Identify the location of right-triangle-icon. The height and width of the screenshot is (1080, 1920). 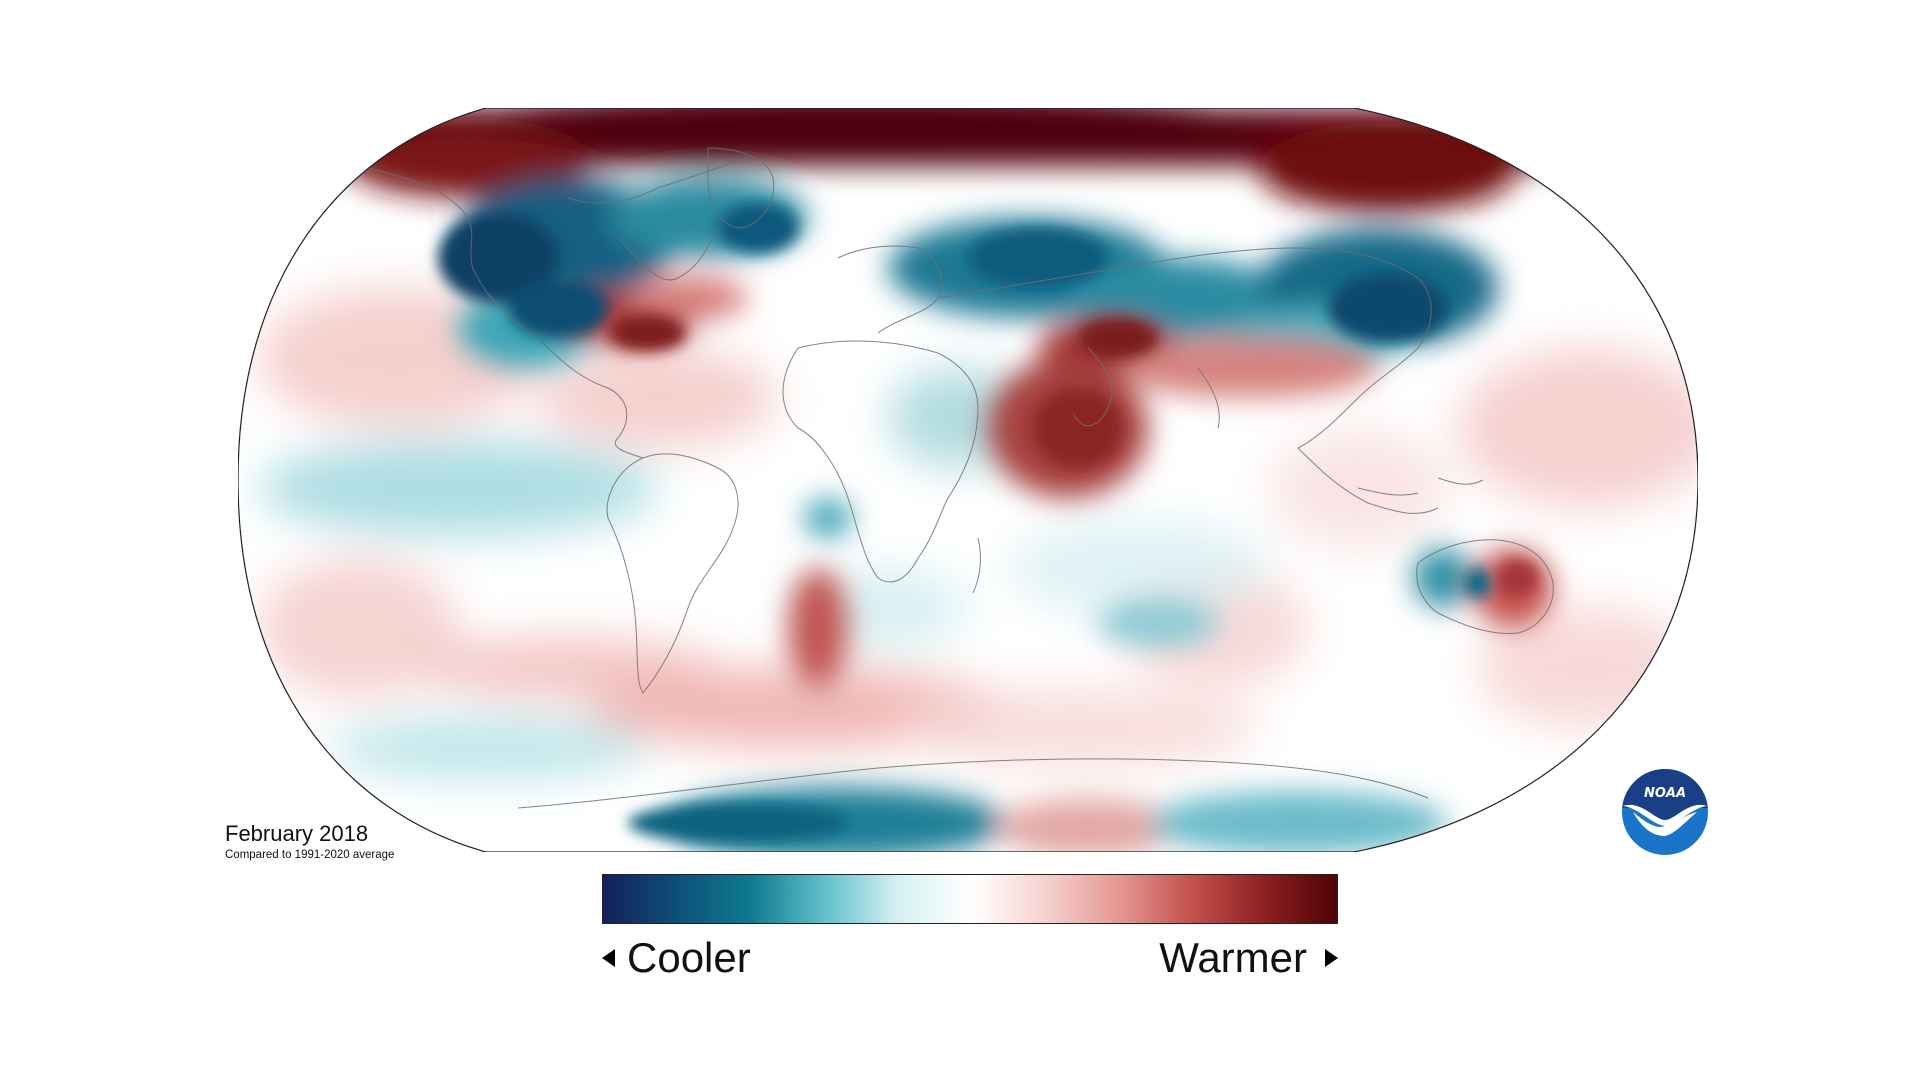
(1331, 958).